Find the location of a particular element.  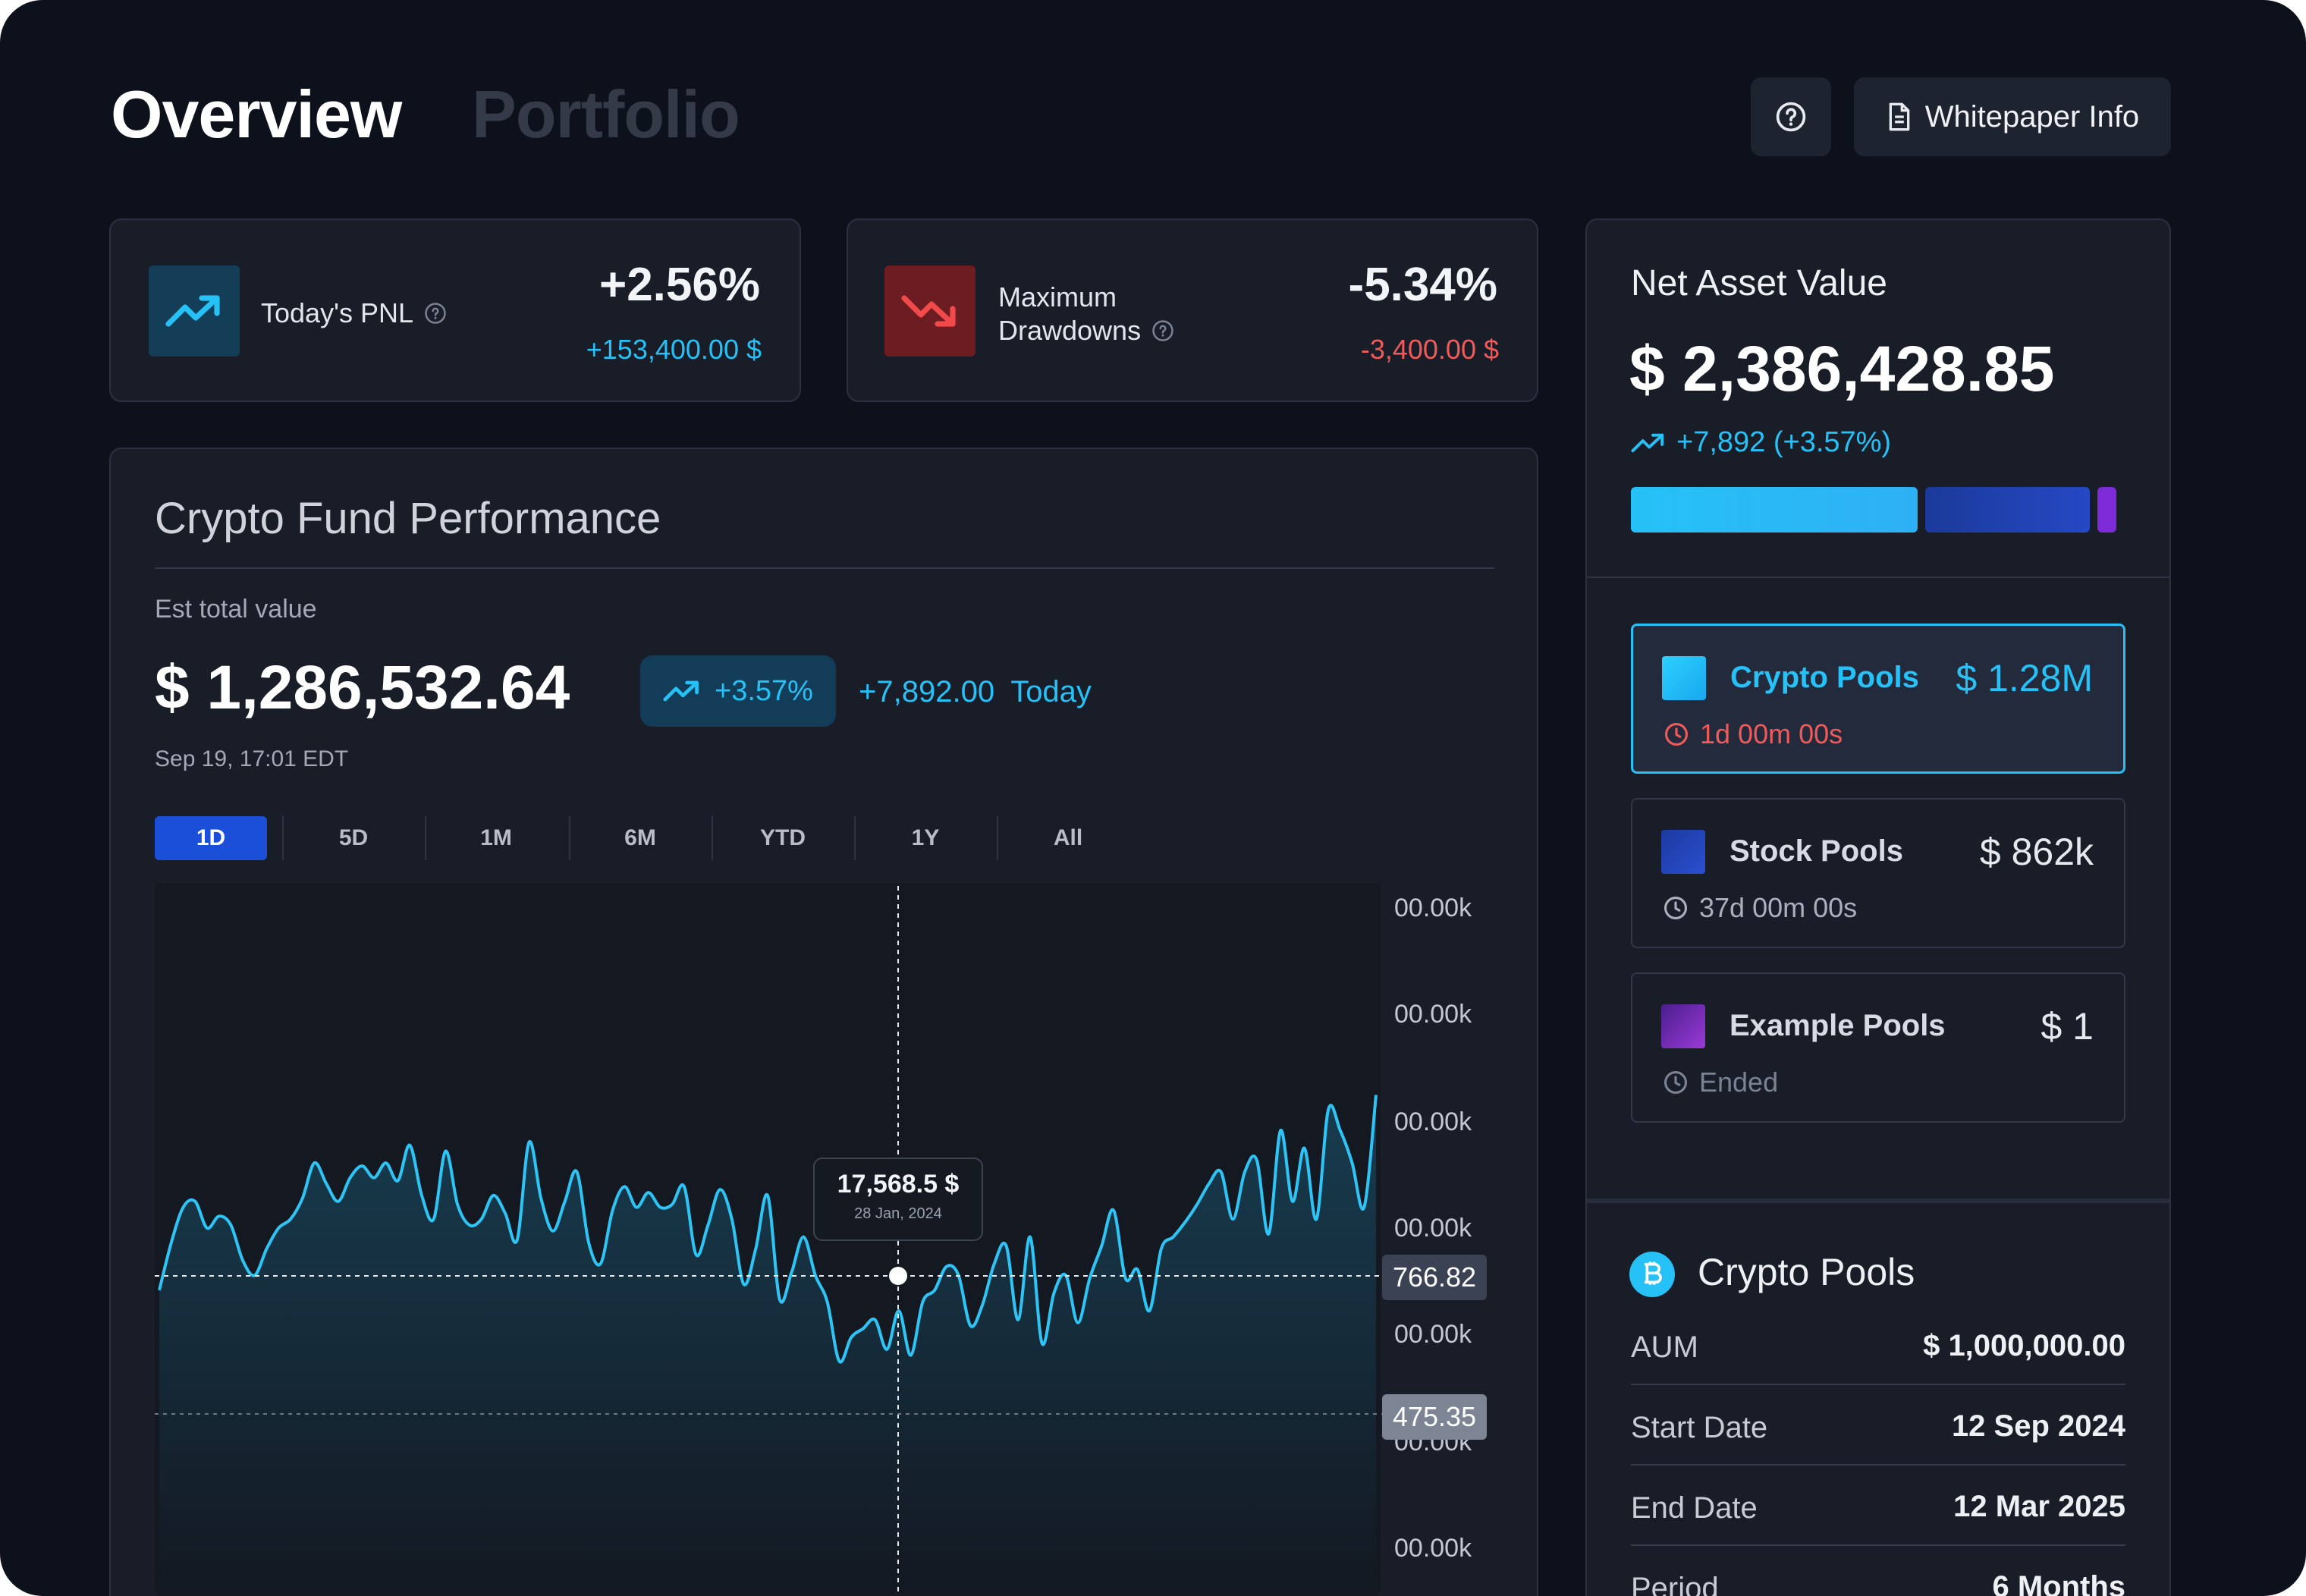

help-button is located at coordinates (1791, 116).